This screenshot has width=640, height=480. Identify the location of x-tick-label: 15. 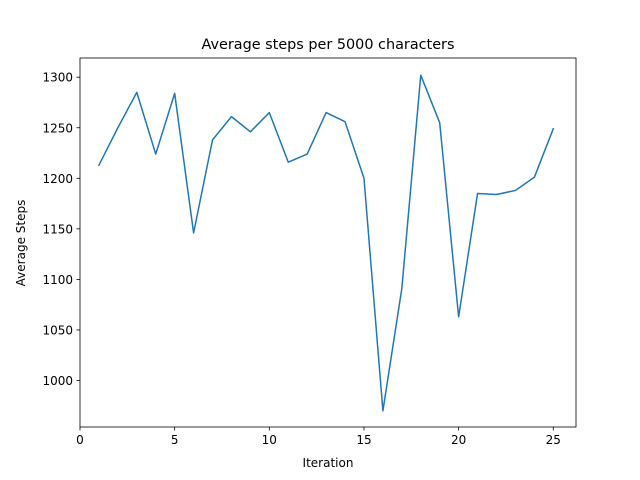
(363, 440).